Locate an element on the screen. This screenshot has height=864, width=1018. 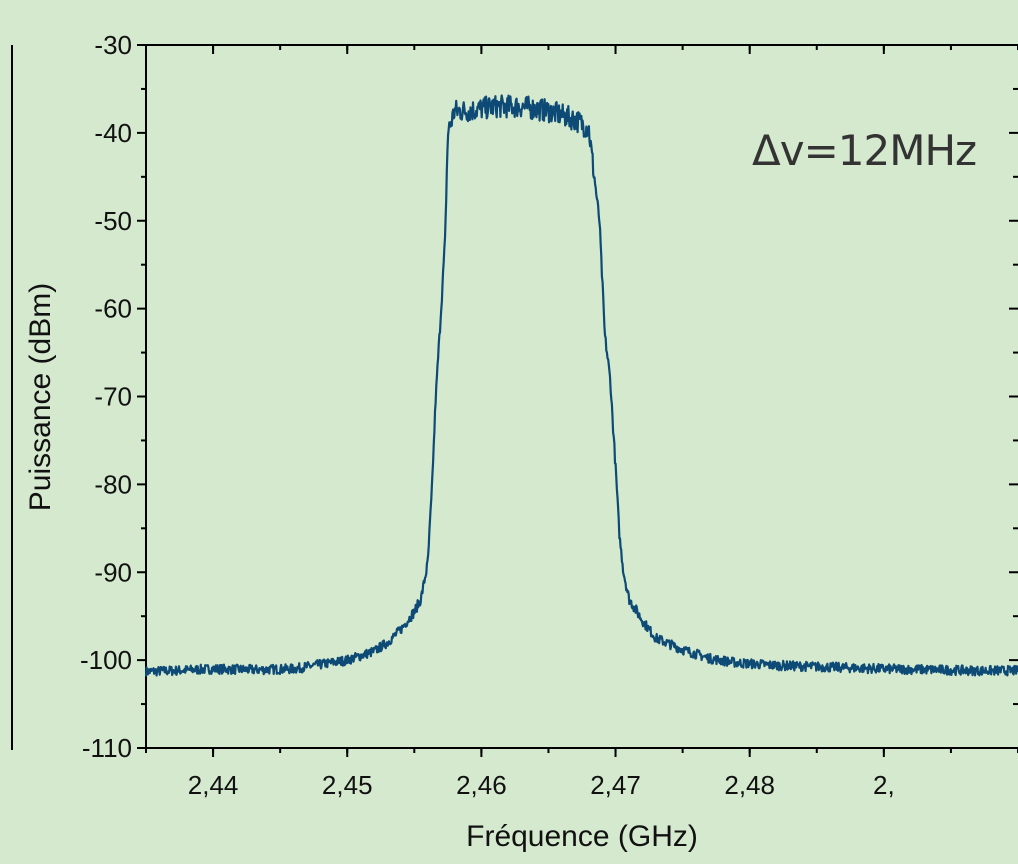
y-tick-label: -110 is located at coordinates (107, 748).